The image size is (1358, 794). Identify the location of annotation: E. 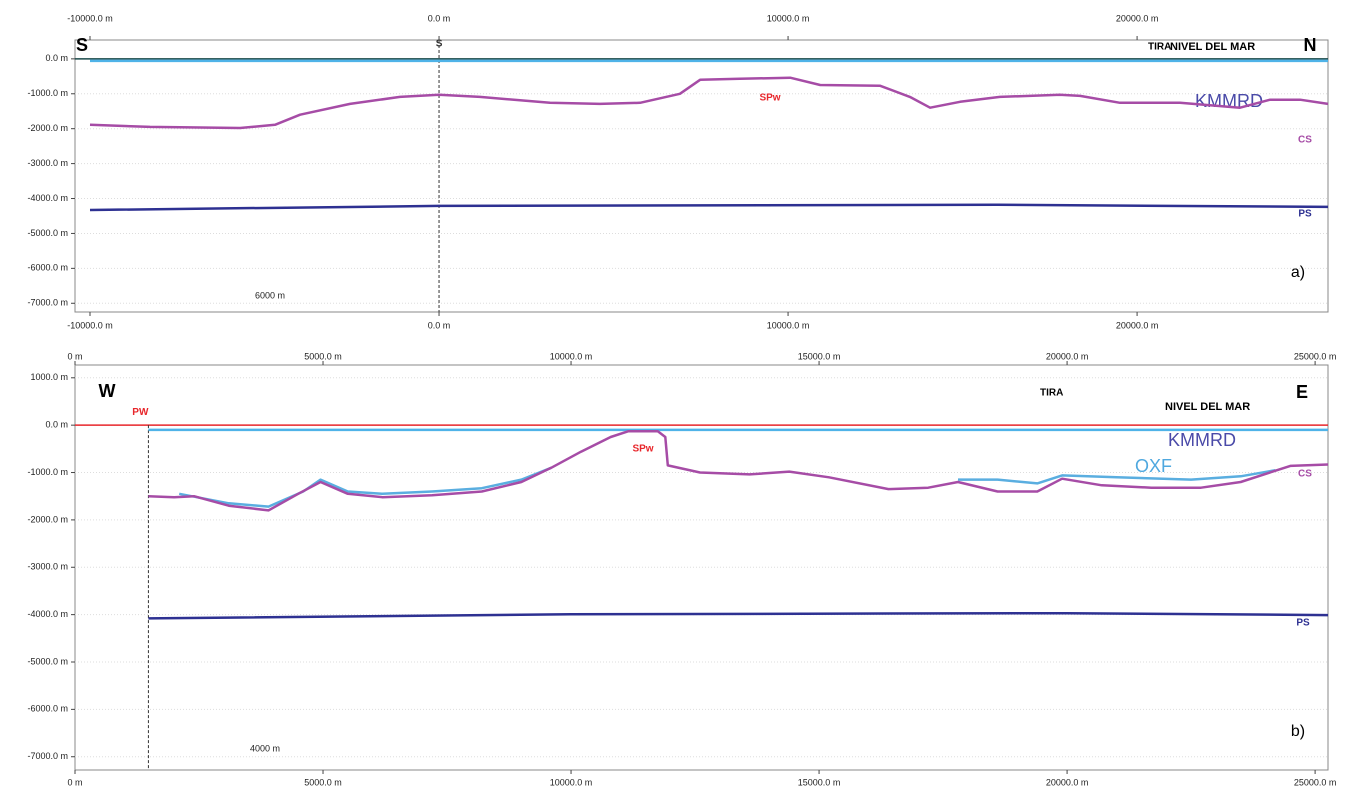
(1302, 392).